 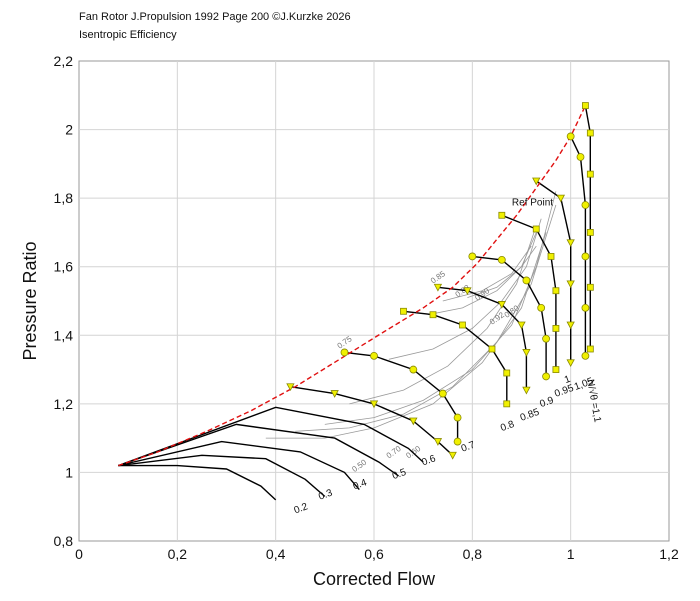 What do you see at coordinates (64, 198) in the screenshot?
I see `y-tick-label: 1,8` at bounding box center [64, 198].